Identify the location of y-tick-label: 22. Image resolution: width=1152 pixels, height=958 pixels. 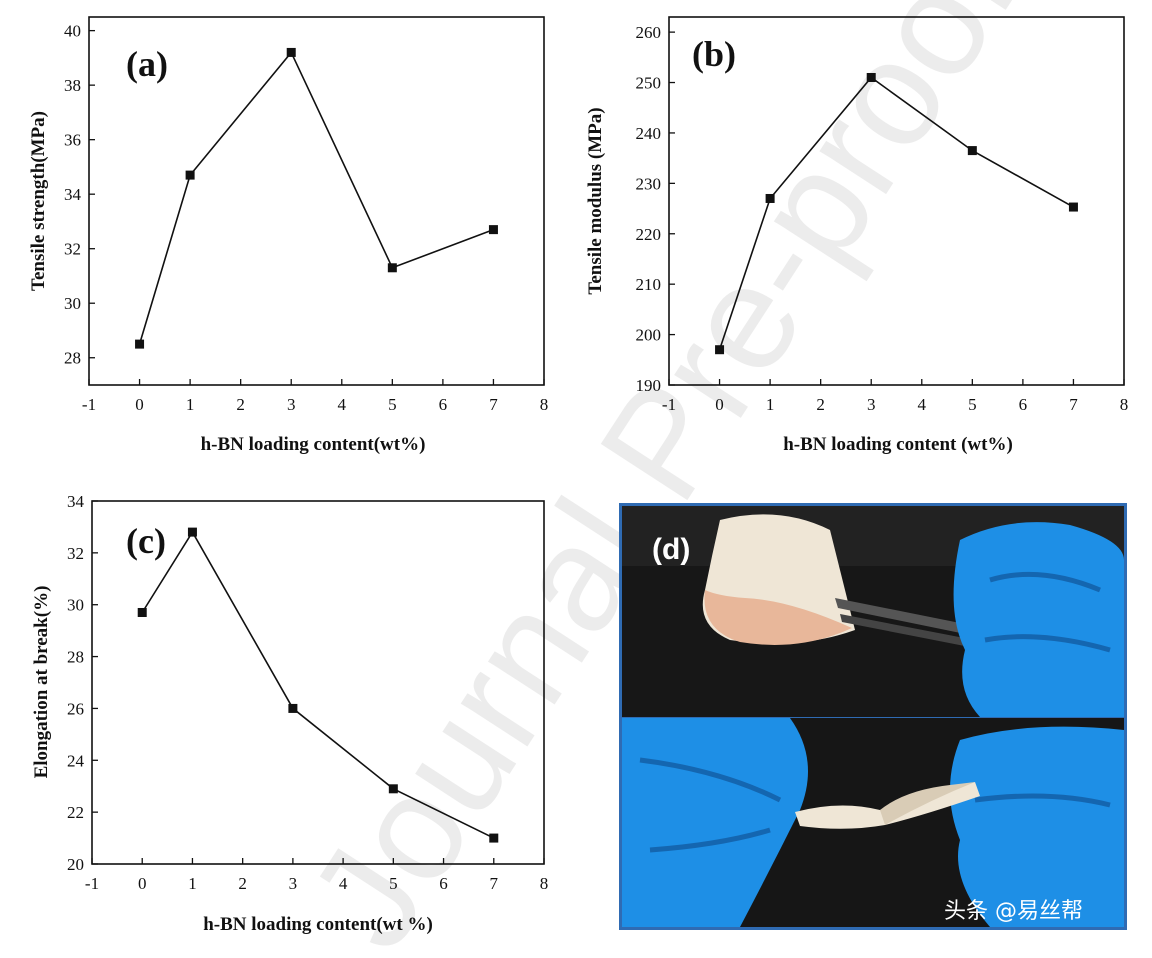
(75, 812).